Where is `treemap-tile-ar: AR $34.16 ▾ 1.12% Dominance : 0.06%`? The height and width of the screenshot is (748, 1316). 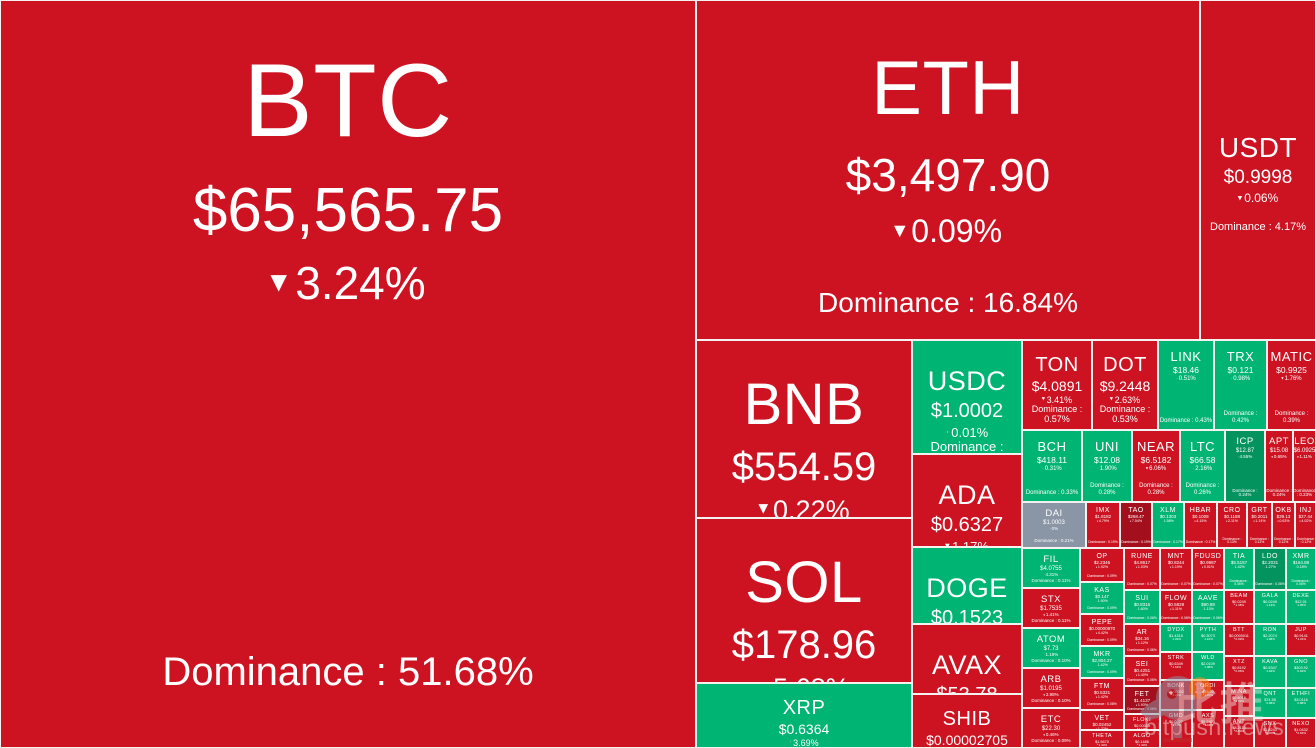 treemap-tile-ar: AR $34.16 ▾ 1.12% Dominance : 0.06% is located at coordinates (1142, 640).